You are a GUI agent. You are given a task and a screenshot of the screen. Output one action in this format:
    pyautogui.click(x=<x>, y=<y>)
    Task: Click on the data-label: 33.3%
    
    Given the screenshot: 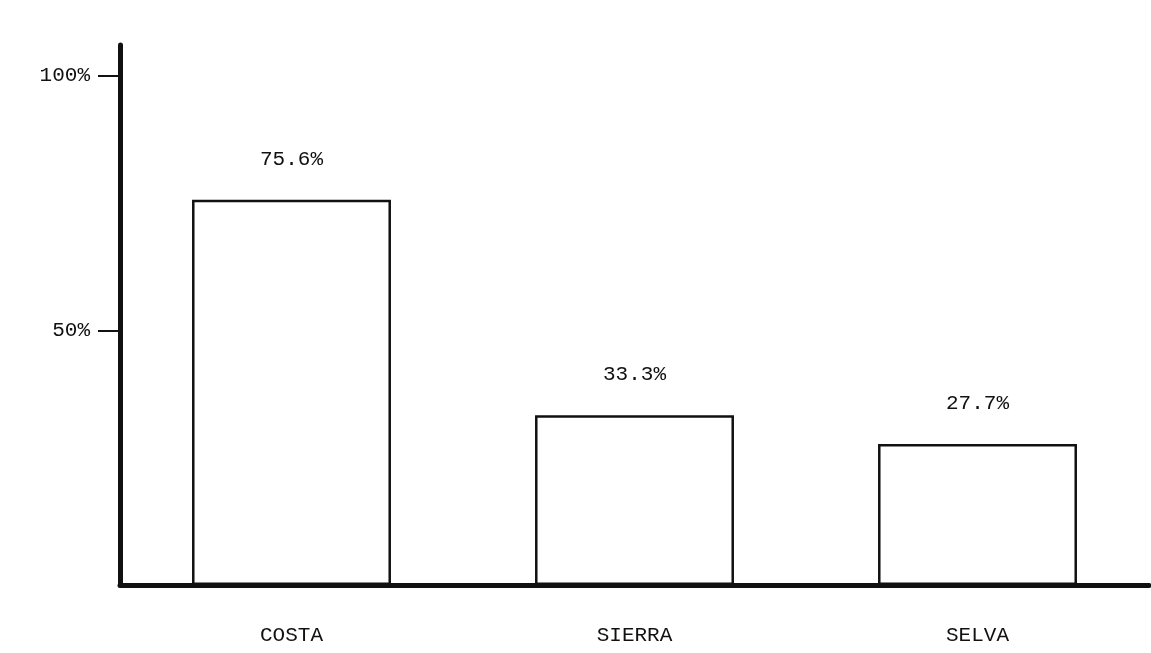 What is the action you would take?
    pyautogui.click(x=634, y=375)
    